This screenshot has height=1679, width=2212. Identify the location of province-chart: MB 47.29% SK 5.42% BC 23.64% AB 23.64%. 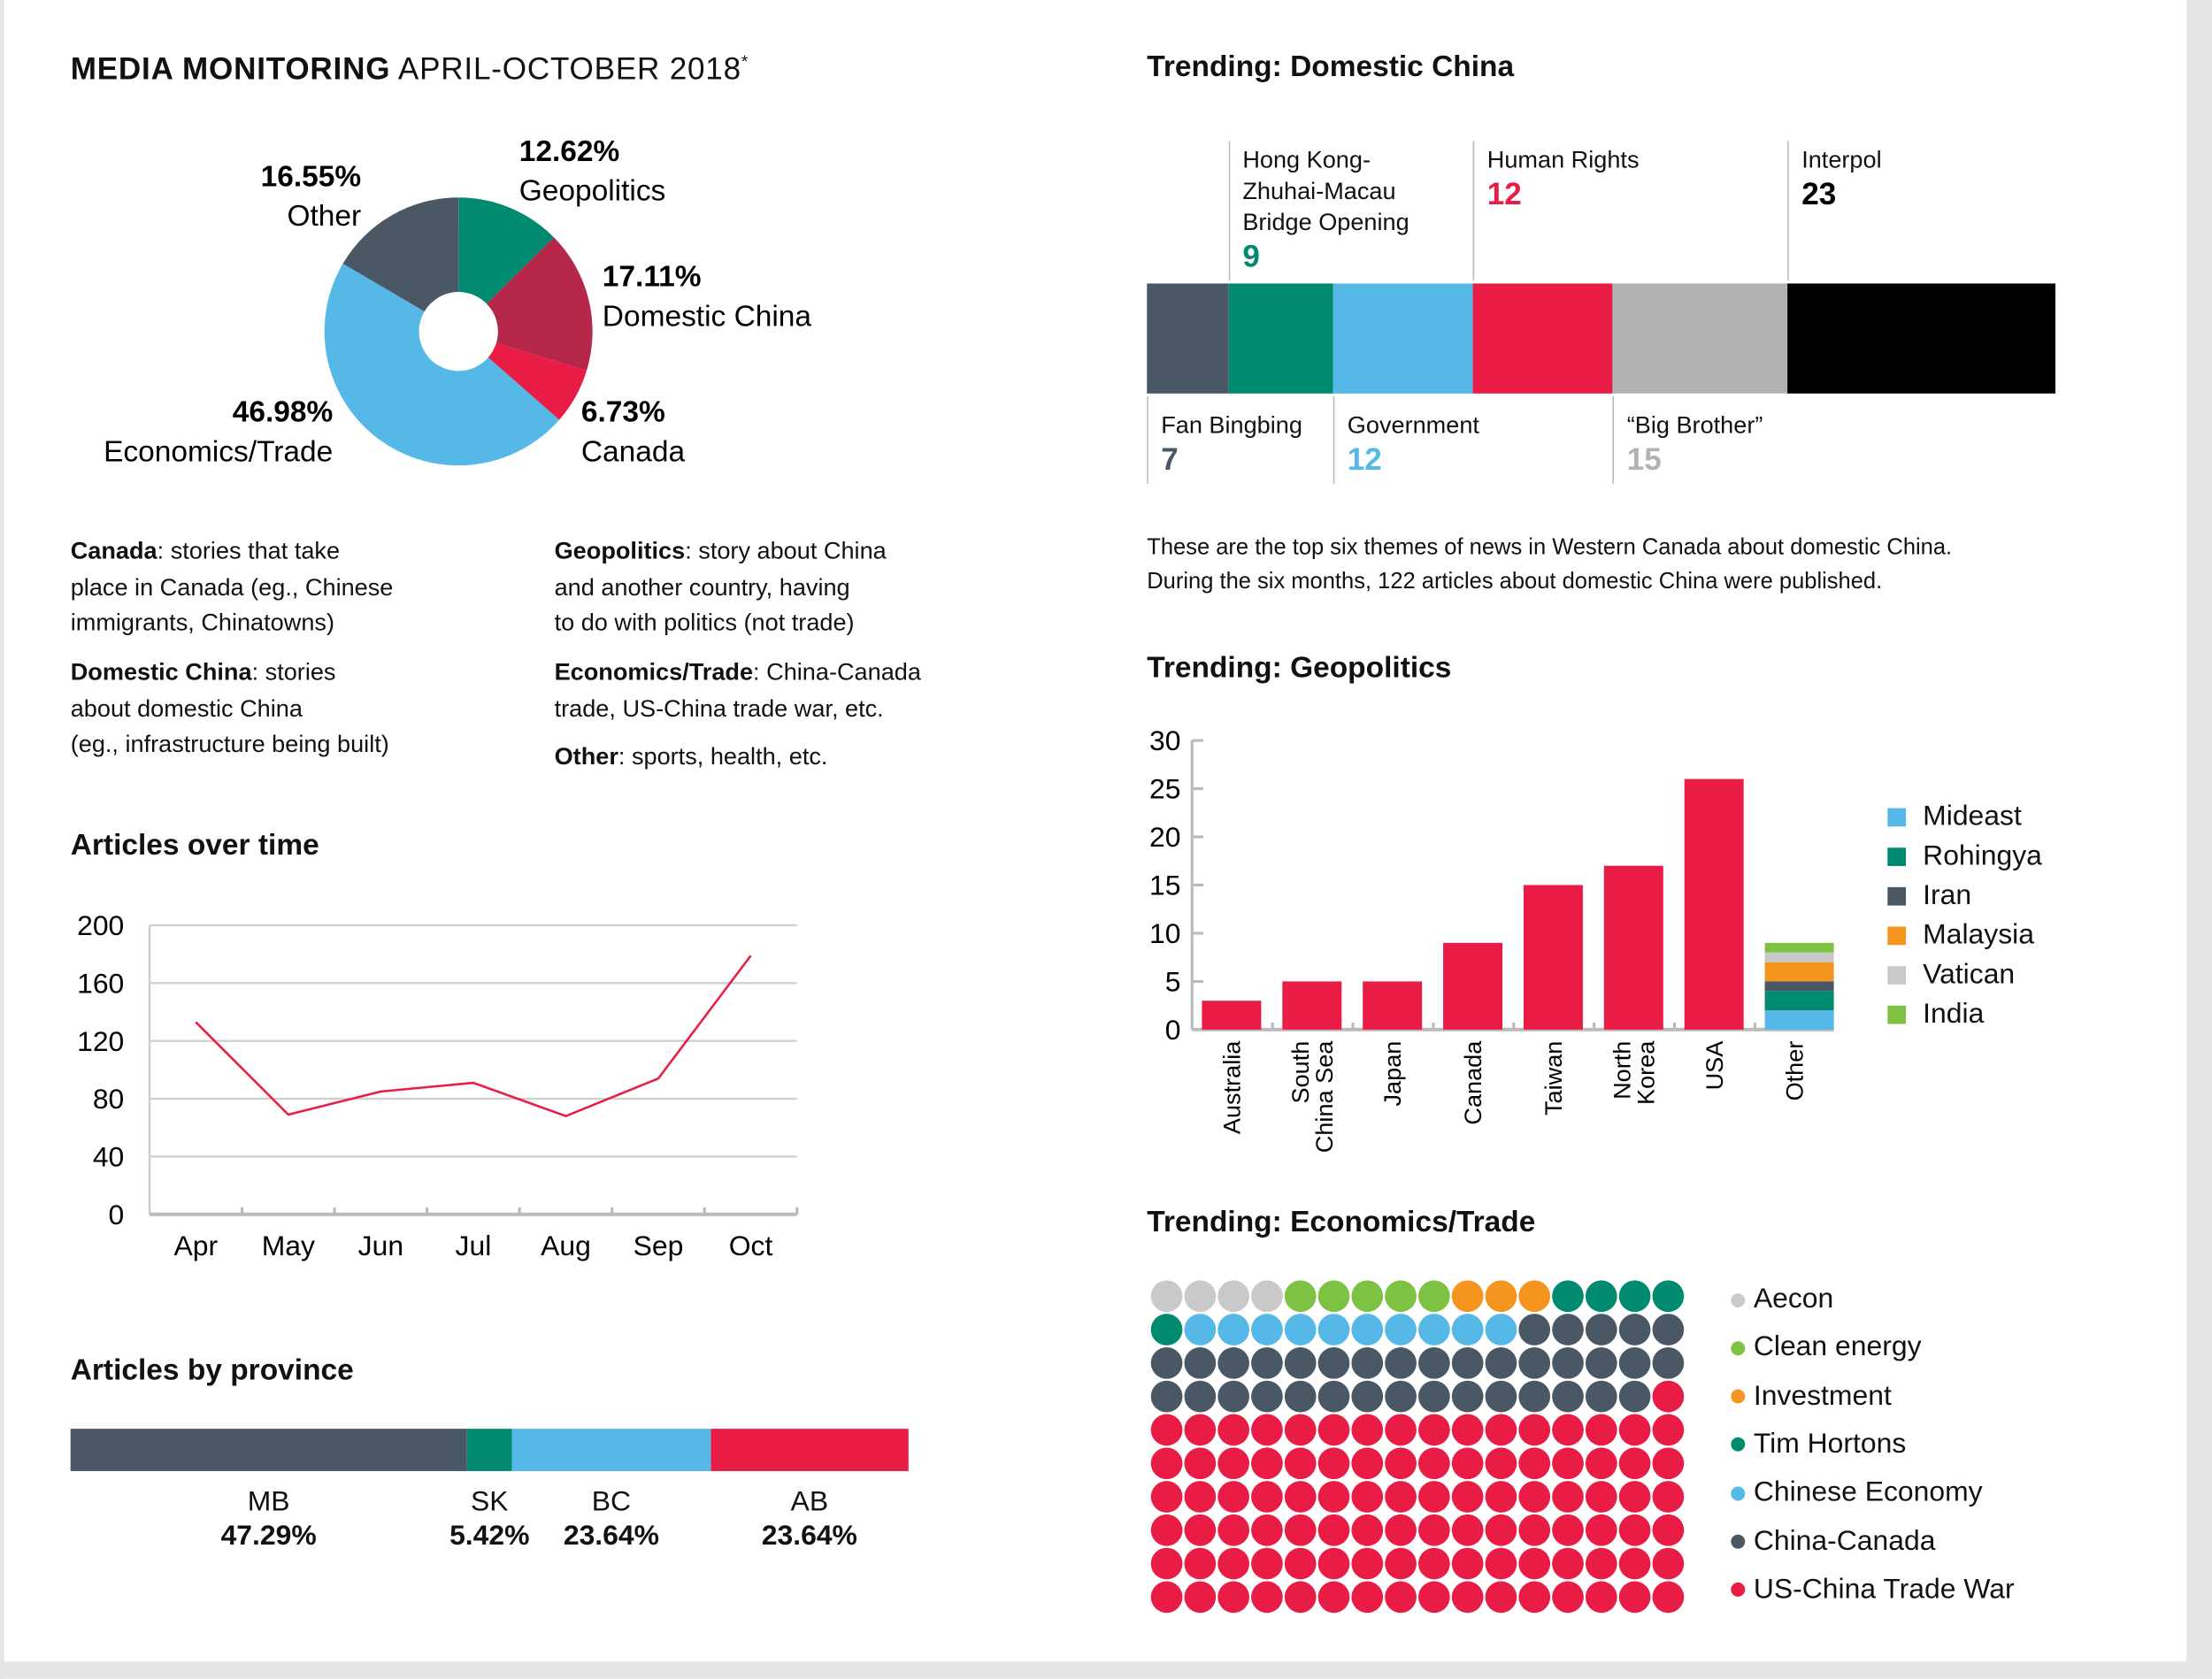
(490, 1520).